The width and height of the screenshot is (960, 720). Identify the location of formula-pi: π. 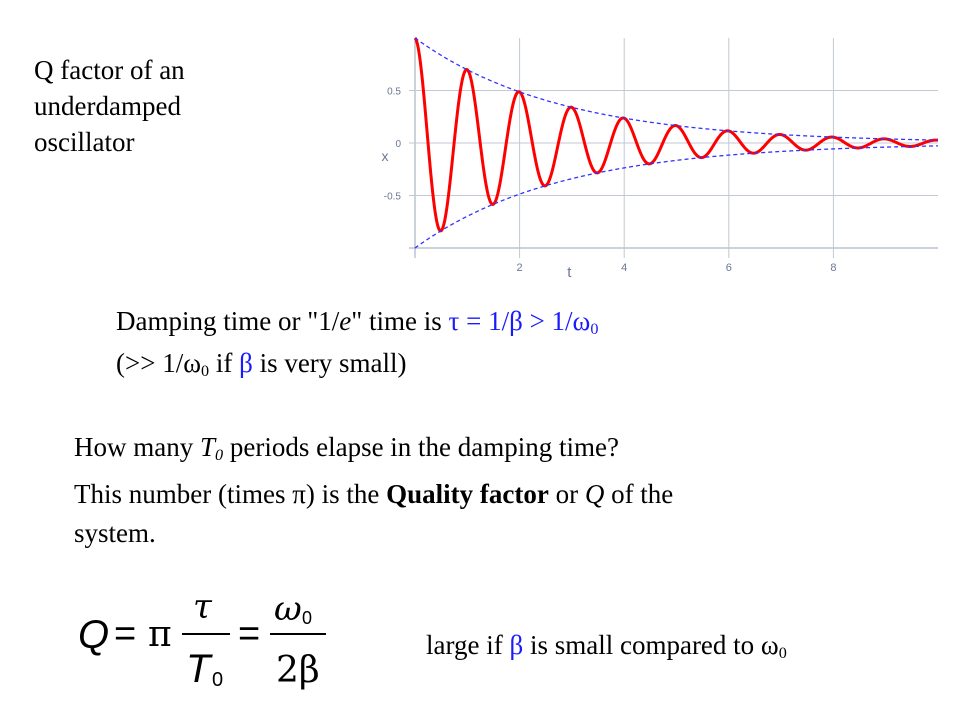
(160, 634).